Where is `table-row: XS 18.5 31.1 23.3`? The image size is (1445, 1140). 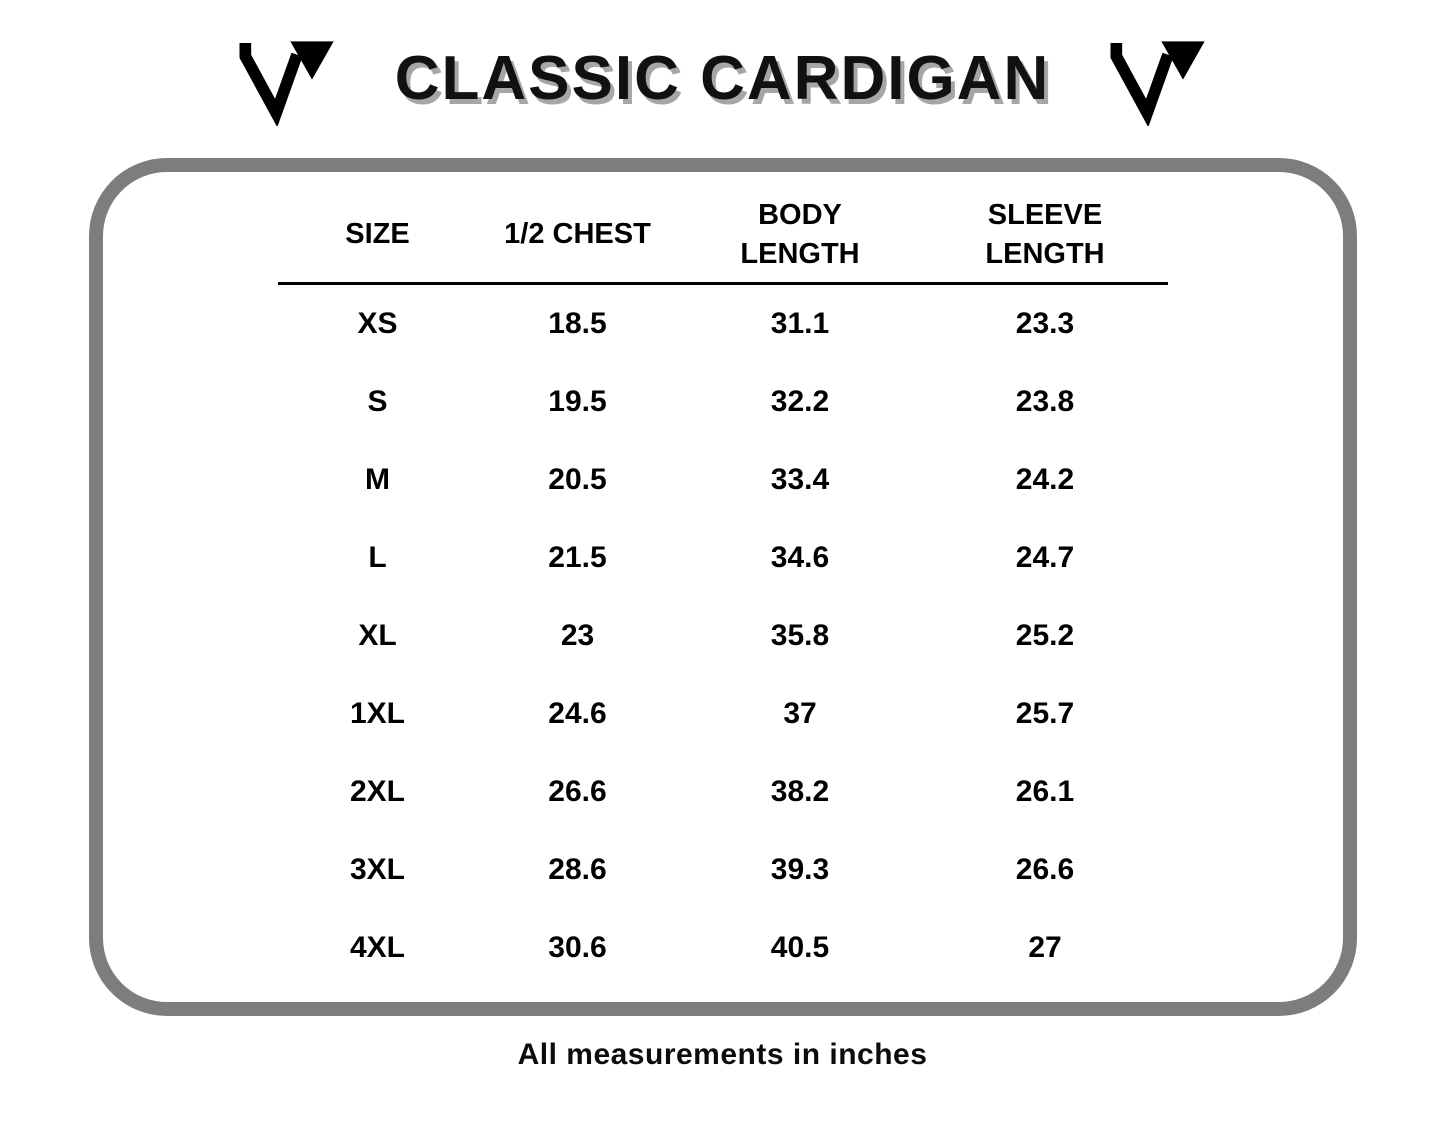 table-row: XS 18.5 31.1 23.3 is located at coordinates (723, 324).